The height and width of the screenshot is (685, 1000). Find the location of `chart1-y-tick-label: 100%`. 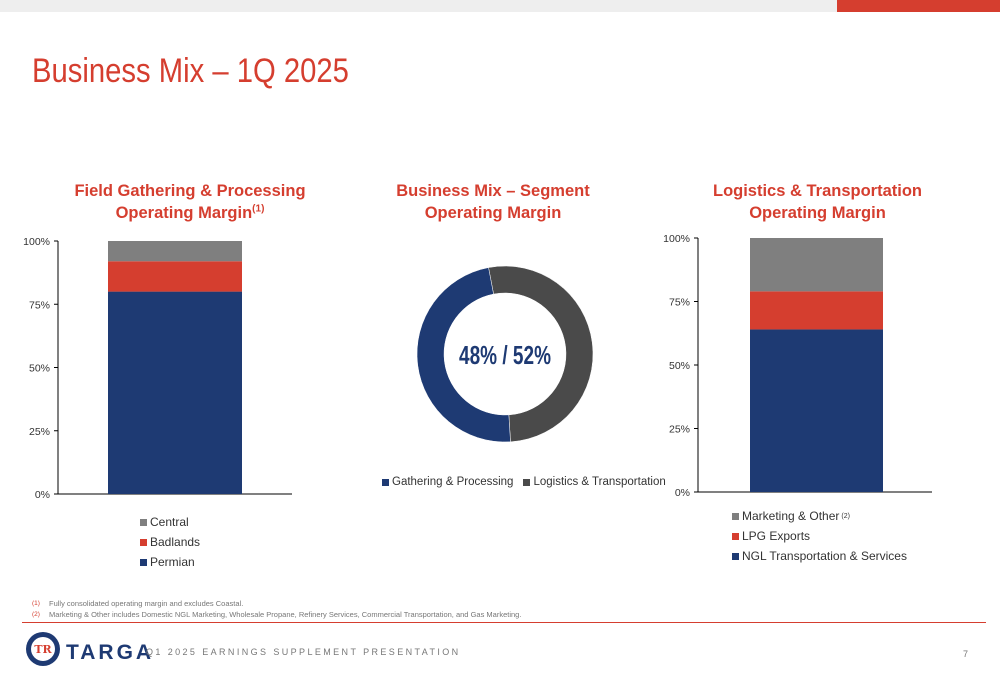

chart1-y-tick-label: 100% is located at coordinates (36, 242).